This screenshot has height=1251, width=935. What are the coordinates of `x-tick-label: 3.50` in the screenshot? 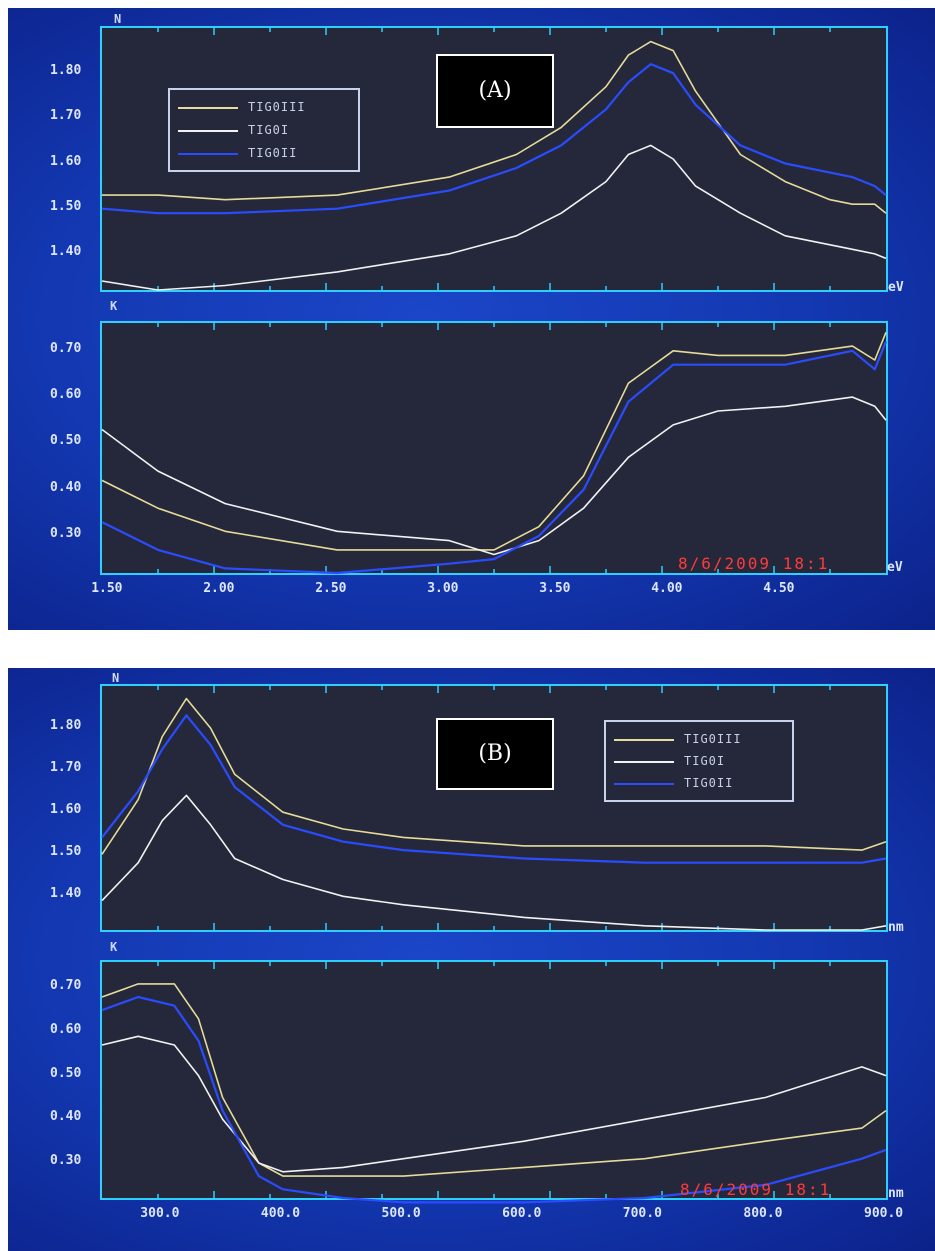 It's located at (555, 588).